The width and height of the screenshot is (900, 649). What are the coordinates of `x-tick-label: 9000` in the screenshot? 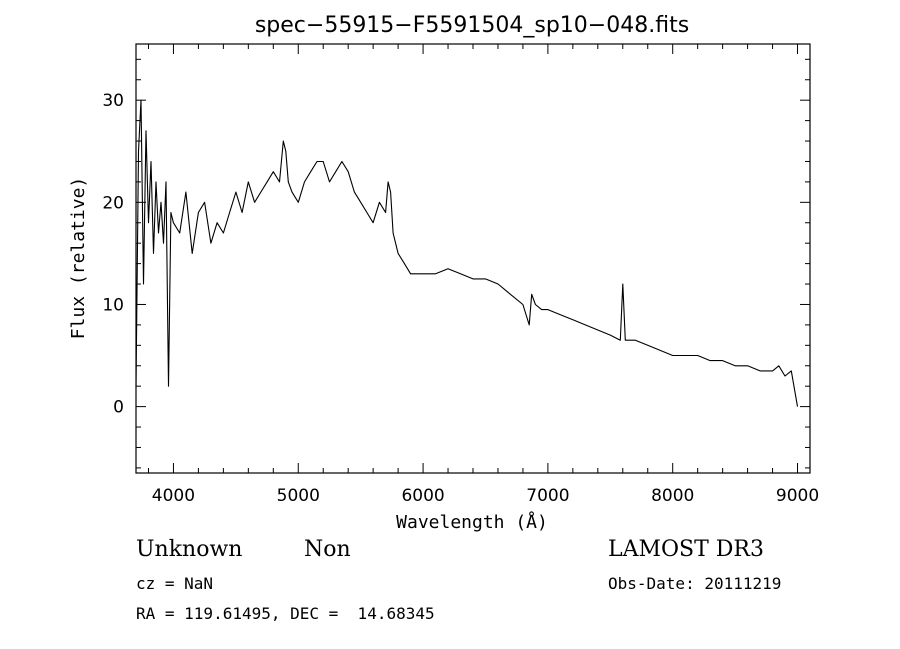 It's located at (797, 496).